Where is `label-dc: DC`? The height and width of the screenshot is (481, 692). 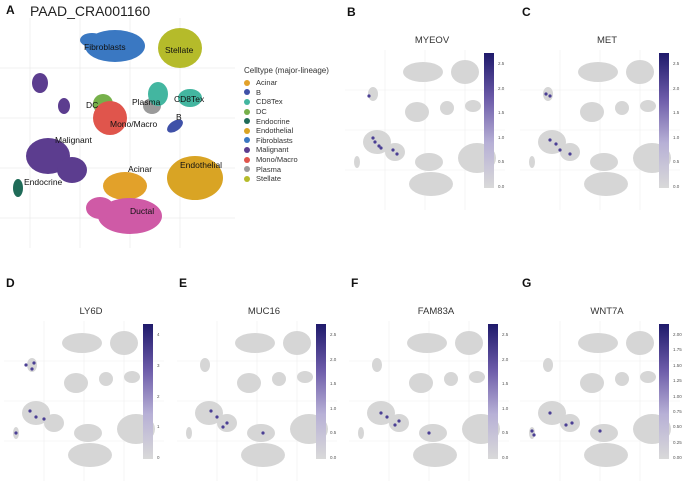
label-dc: DC is located at coordinates (92, 105).